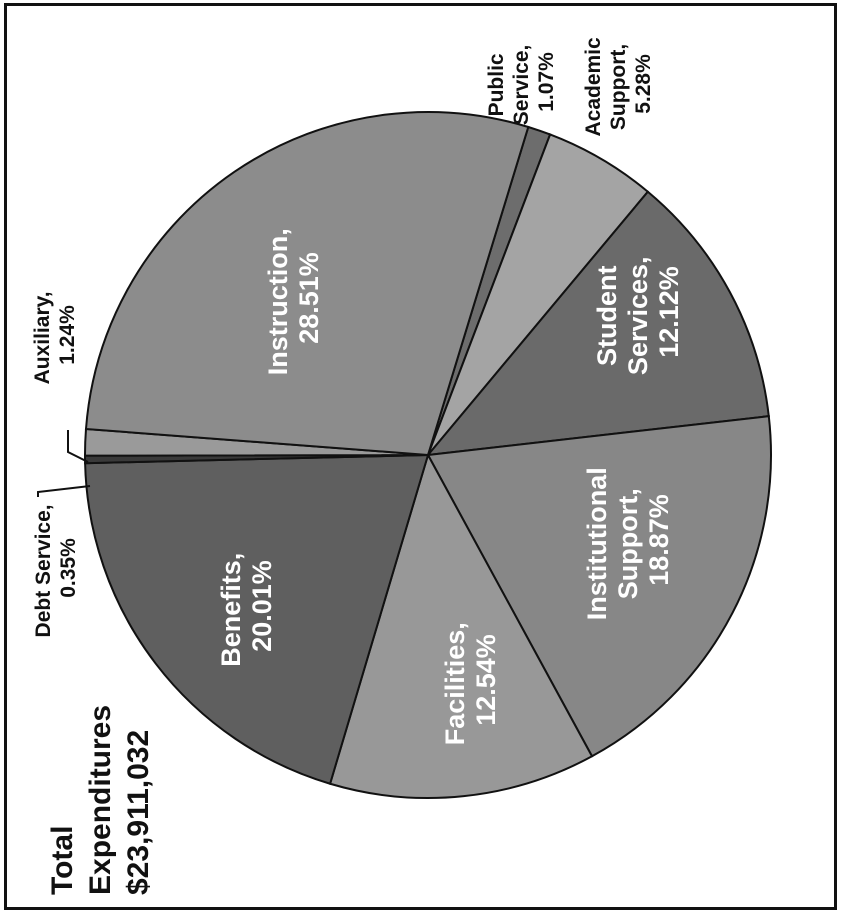 The image size is (843, 916). Describe the element at coordinates (100, 796) in the screenshot. I see `chart-title: Total Expenditures $23,911,032` at that location.